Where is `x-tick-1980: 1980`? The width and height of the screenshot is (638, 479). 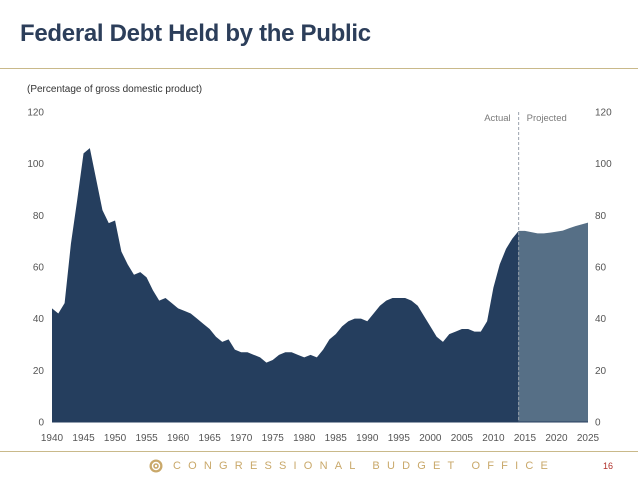 x-tick-1980: 1980 is located at coordinates (304, 438).